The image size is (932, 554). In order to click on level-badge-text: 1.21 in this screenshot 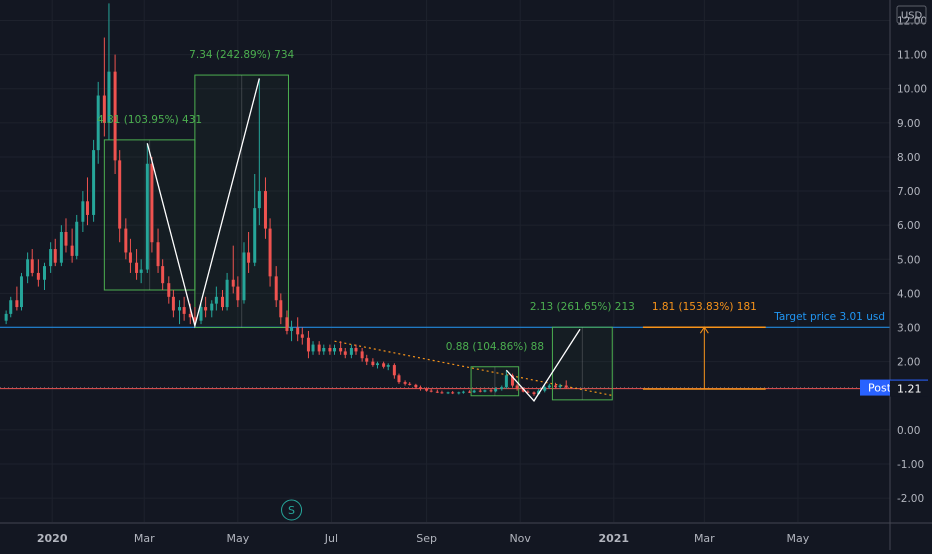, I will do `click(909, 389)`.